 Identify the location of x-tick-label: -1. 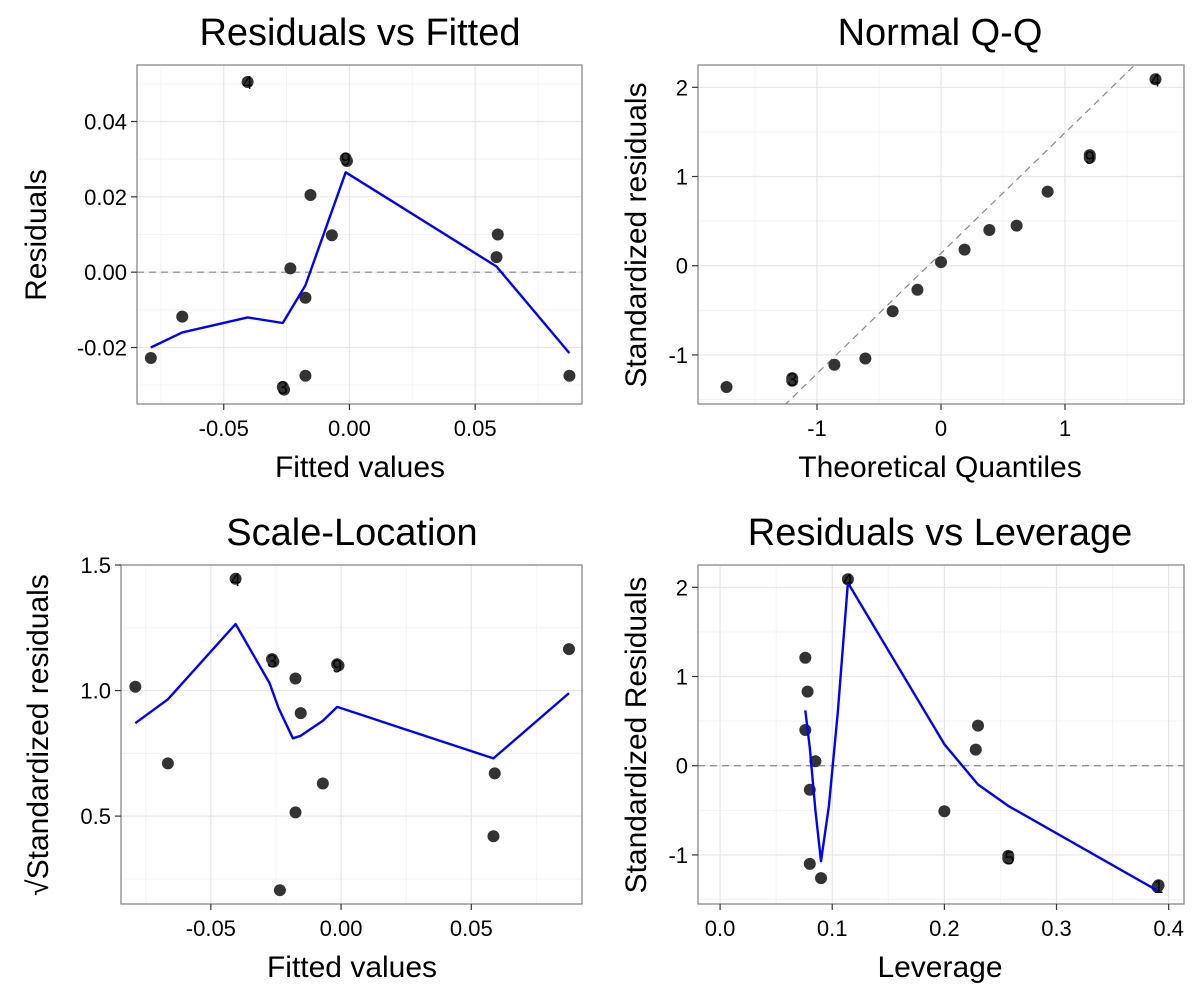
(817, 428).